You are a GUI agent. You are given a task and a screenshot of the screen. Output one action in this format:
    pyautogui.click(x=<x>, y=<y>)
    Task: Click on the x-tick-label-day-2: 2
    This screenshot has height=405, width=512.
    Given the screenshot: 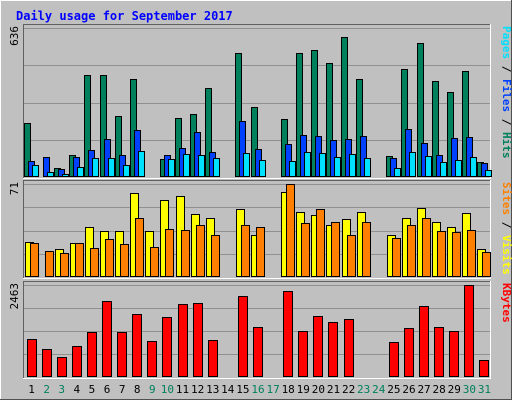 What is the action you would take?
    pyautogui.click(x=46, y=389)
    